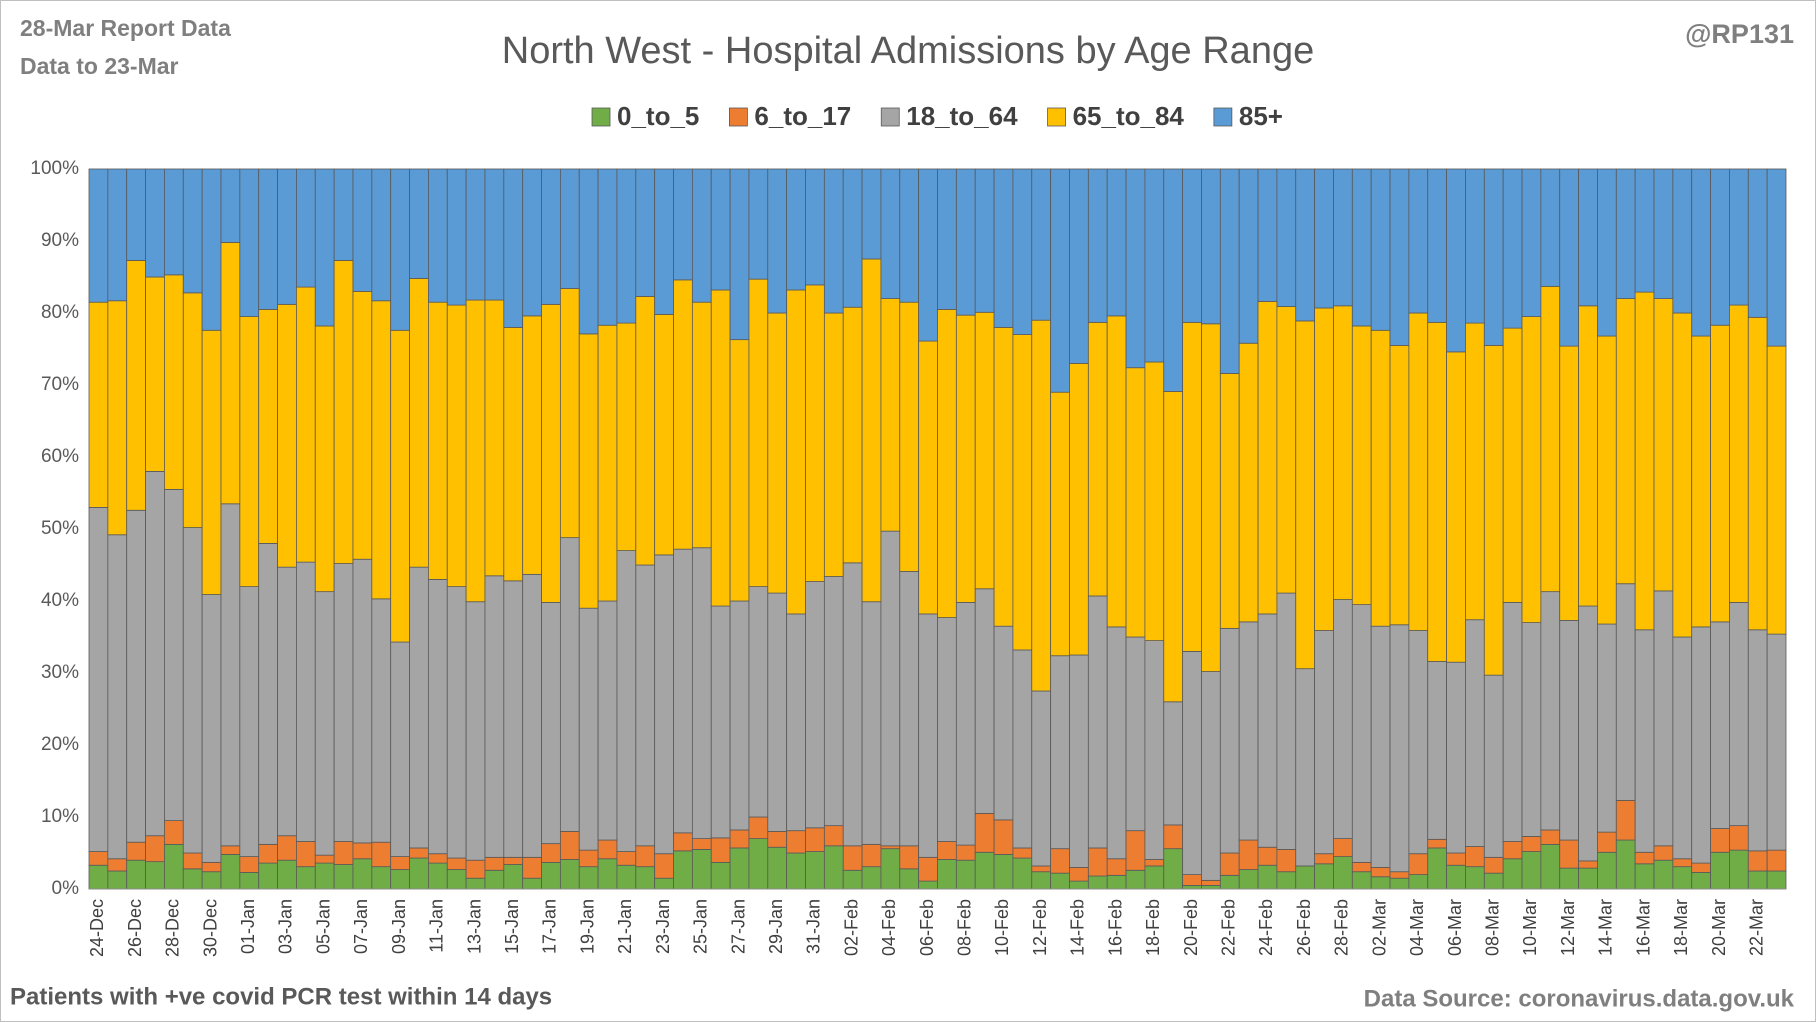 The height and width of the screenshot is (1022, 1816). What do you see at coordinates (1115, 927) in the screenshot?
I see `x-tick-label: 16-Feb` at bounding box center [1115, 927].